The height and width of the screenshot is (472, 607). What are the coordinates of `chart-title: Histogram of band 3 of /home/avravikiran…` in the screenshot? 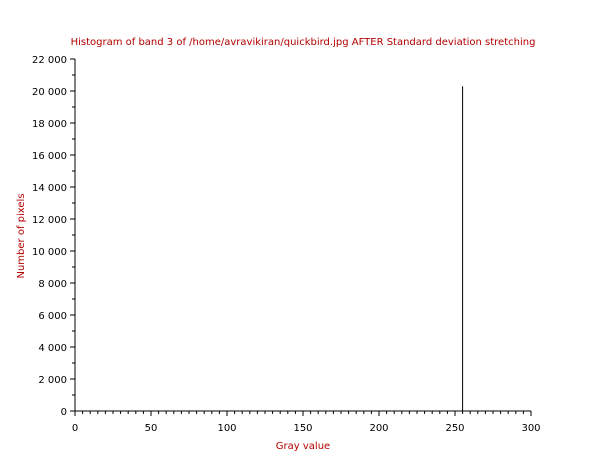 It's located at (303, 42).